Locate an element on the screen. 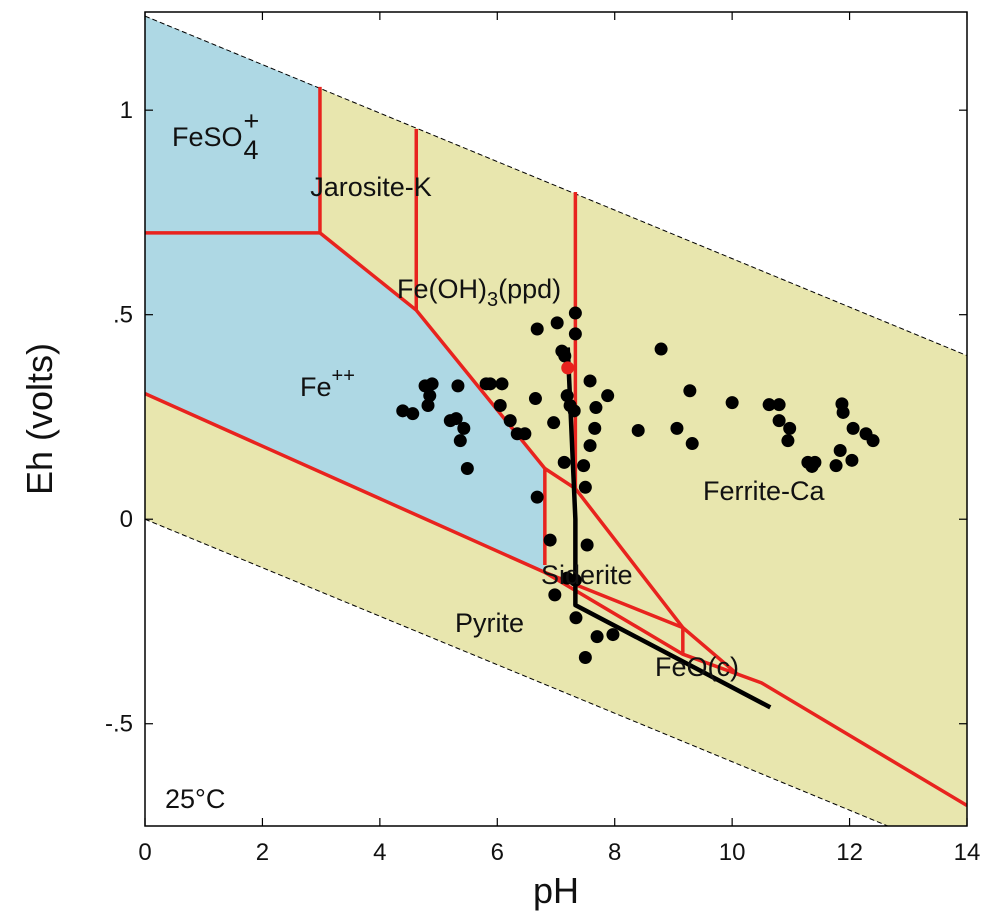 Image resolution: width=997 pixels, height=920 pixels. y-tick-label: -.5 is located at coordinates (119, 724).